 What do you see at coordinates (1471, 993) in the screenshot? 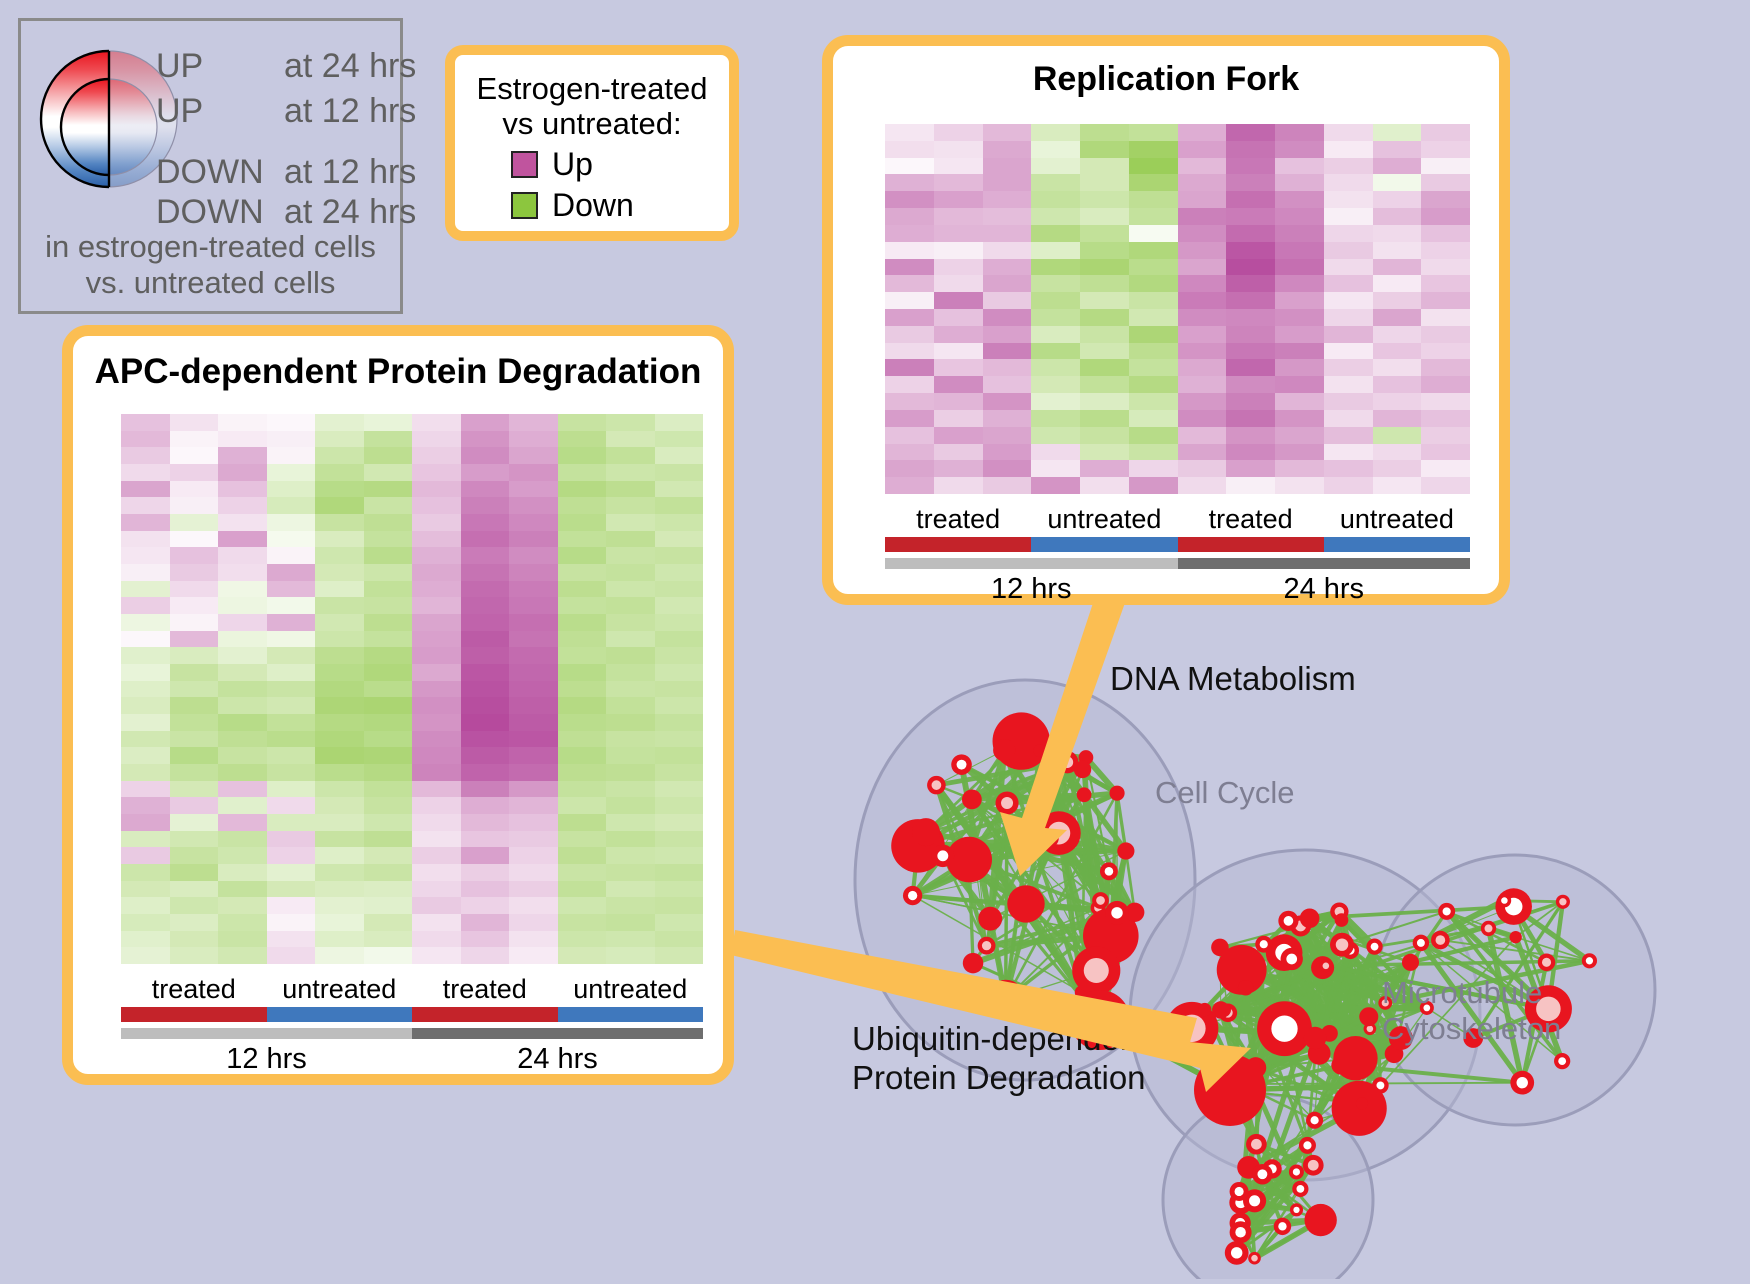
I see `mt-label-line1: Microtubule` at bounding box center [1471, 993].